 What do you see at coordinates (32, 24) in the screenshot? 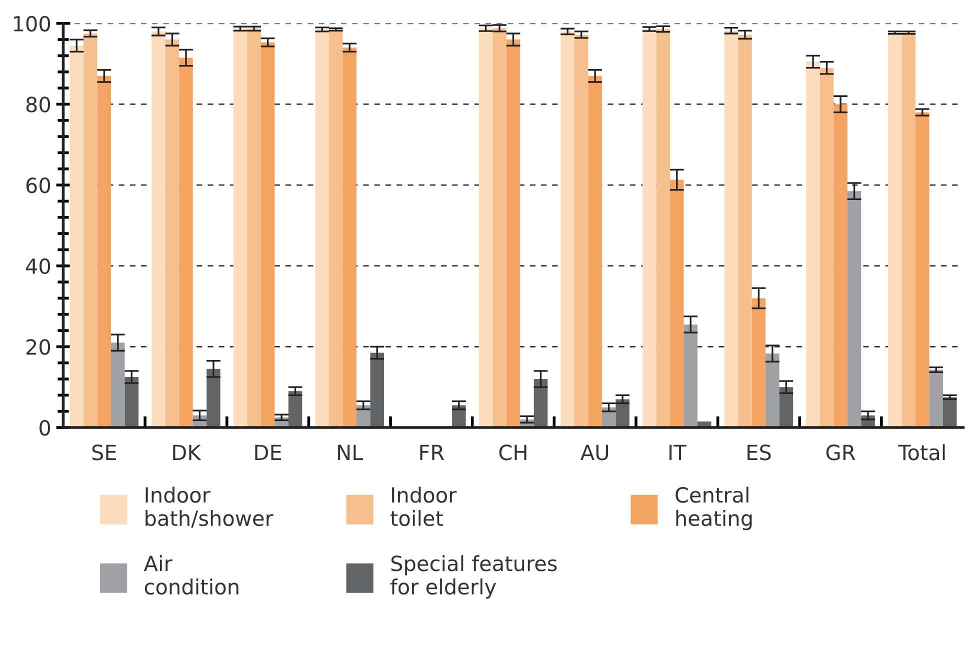
I see `y-tick-label: 100` at bounding box center [32, 24].